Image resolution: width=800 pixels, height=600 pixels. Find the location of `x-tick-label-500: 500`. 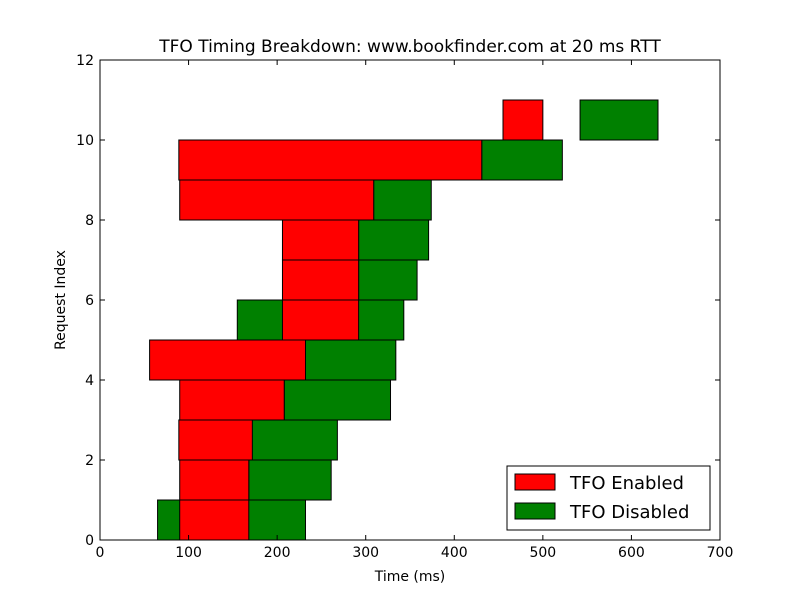

x-tick-label-500: 500 is located at coordinates (542, 553).